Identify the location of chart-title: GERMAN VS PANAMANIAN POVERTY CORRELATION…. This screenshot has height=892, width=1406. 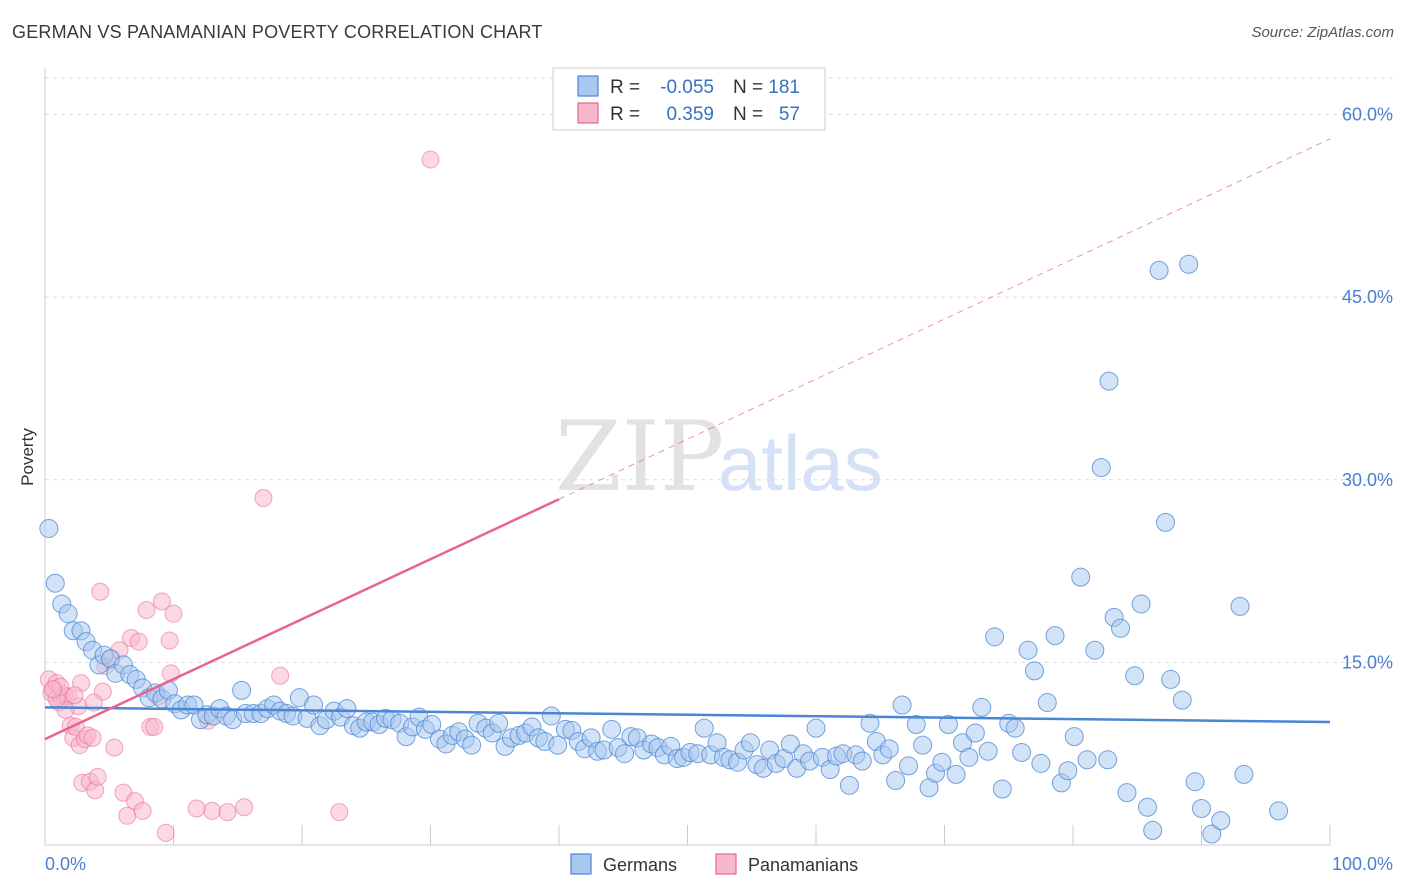
(277, 32).